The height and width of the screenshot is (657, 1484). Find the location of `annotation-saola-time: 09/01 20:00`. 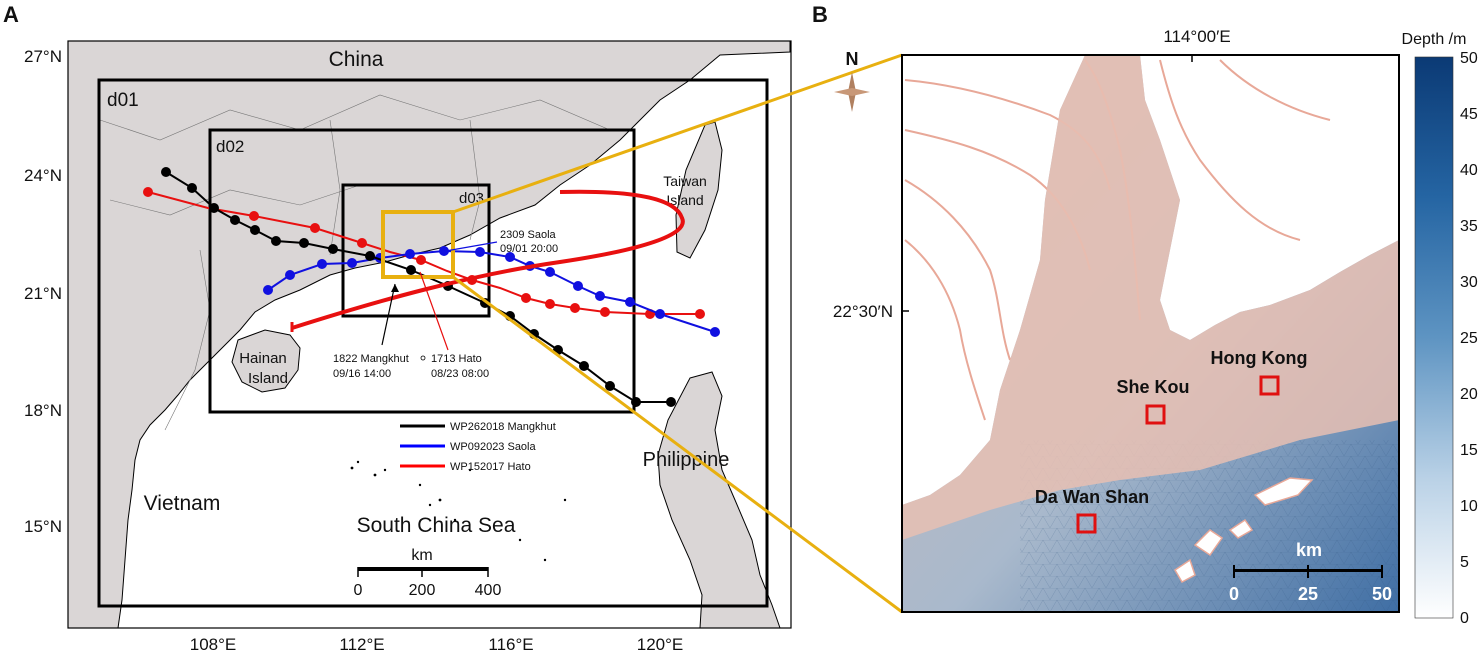

annotation-saola-time: 09/01 20:00 is located at coordinates (529, 249).